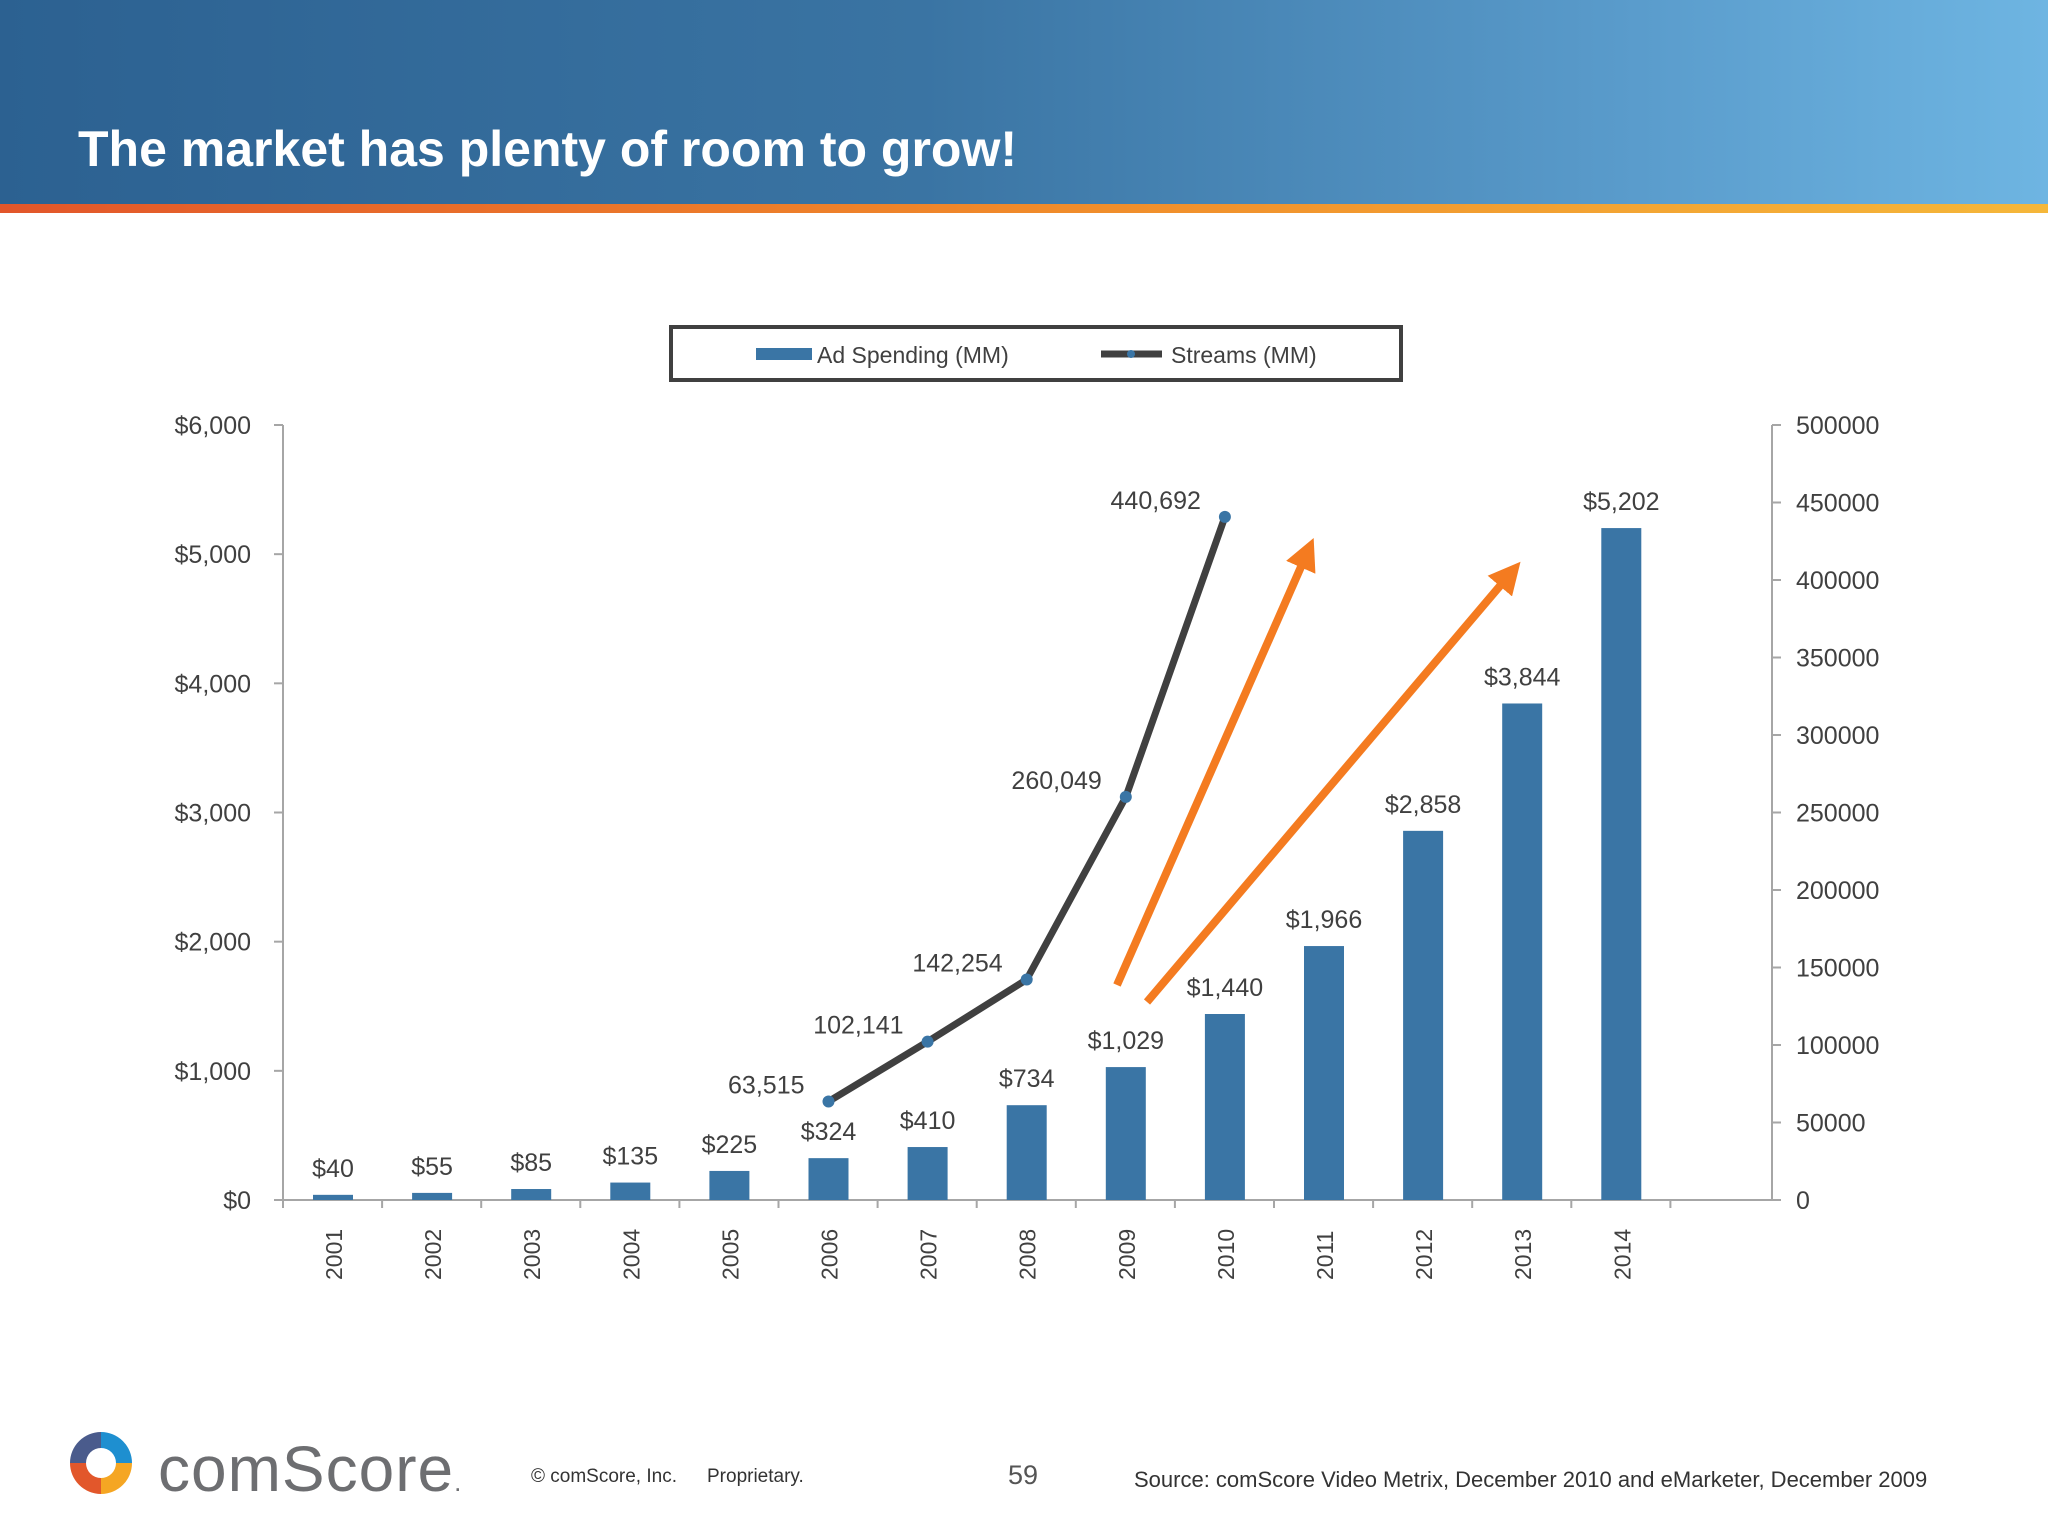 The width and height of the screenshot is (2048, 1536). I want to click on bar-data-label: $135, so click(630, 1157).